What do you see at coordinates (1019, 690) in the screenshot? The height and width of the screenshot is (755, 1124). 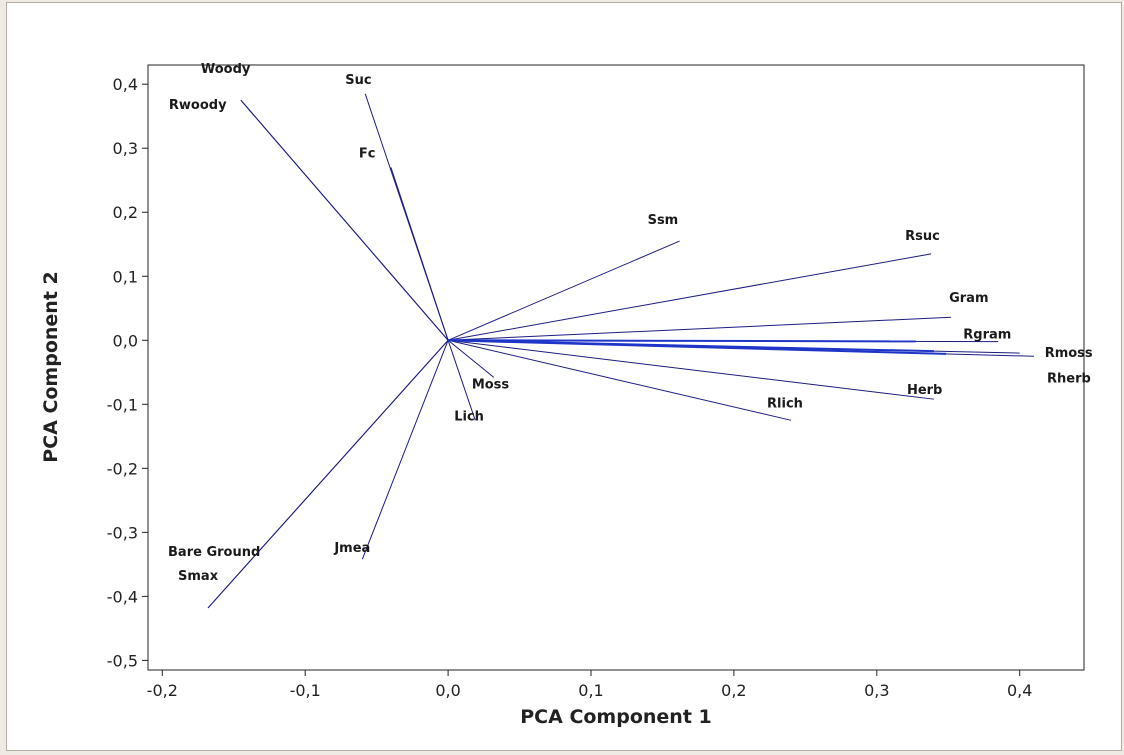 I see `x-tick-label: 0,4` at bounding box center [1019, 690].